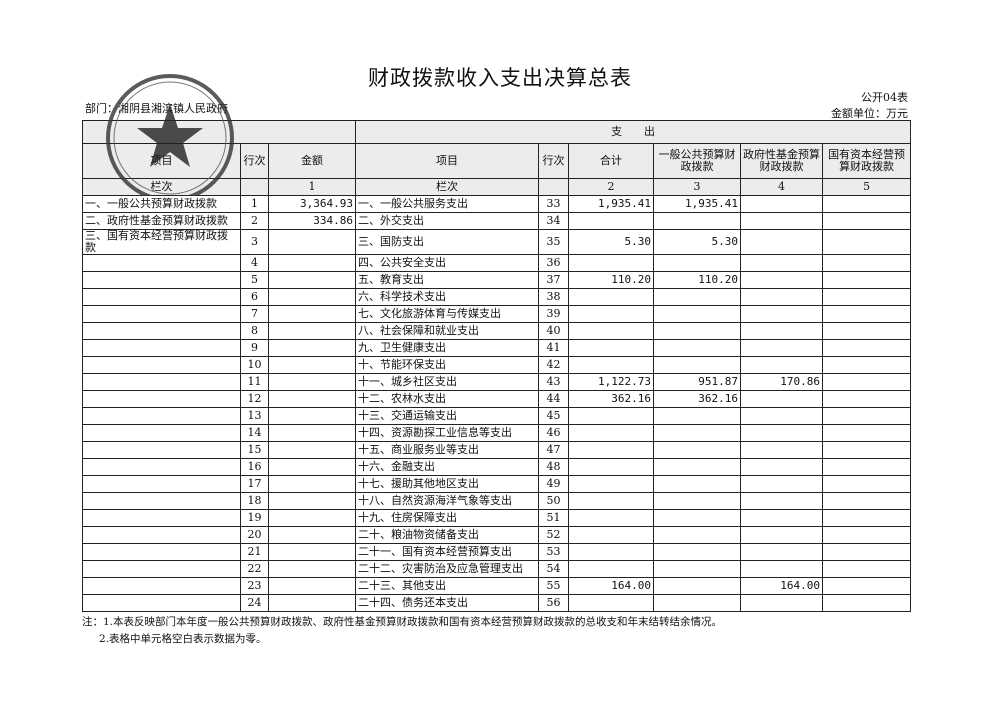 This screenshot has width=1000, height=708. I want to click on expense-line: 48, so click(554, 467).